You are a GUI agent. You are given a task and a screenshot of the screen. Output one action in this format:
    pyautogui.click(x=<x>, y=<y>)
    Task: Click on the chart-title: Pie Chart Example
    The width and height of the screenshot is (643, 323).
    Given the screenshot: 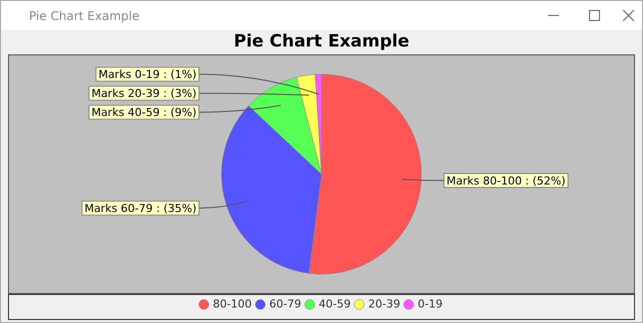 What is the action you would take?
    pyautogui.click(x=322, y=42)
    